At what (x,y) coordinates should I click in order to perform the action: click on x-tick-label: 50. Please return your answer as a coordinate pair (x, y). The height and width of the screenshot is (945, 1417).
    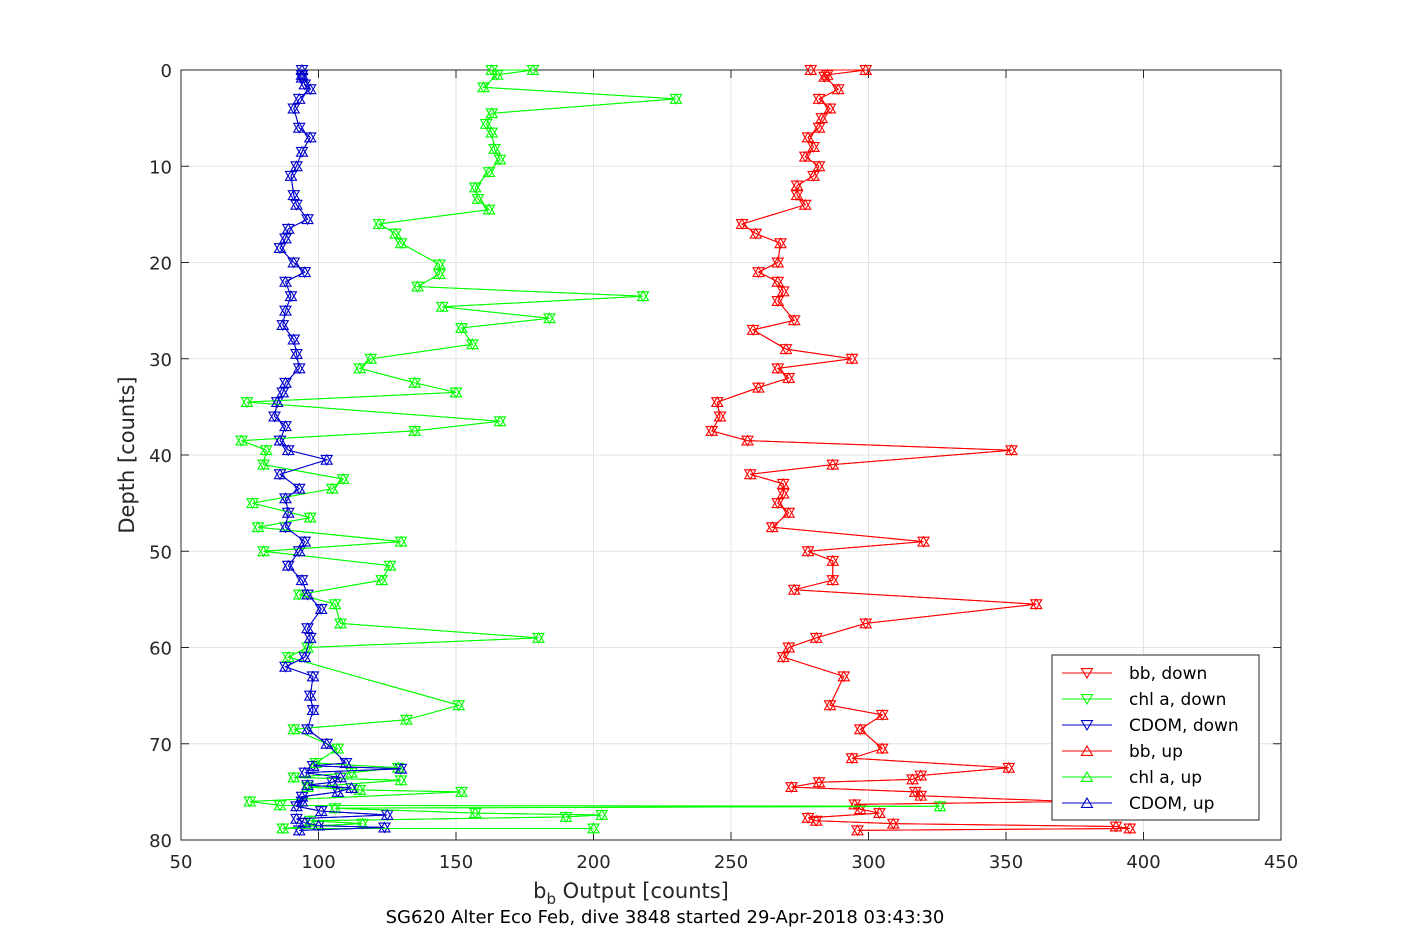
    Looking at the image, I should click on (181, 862).